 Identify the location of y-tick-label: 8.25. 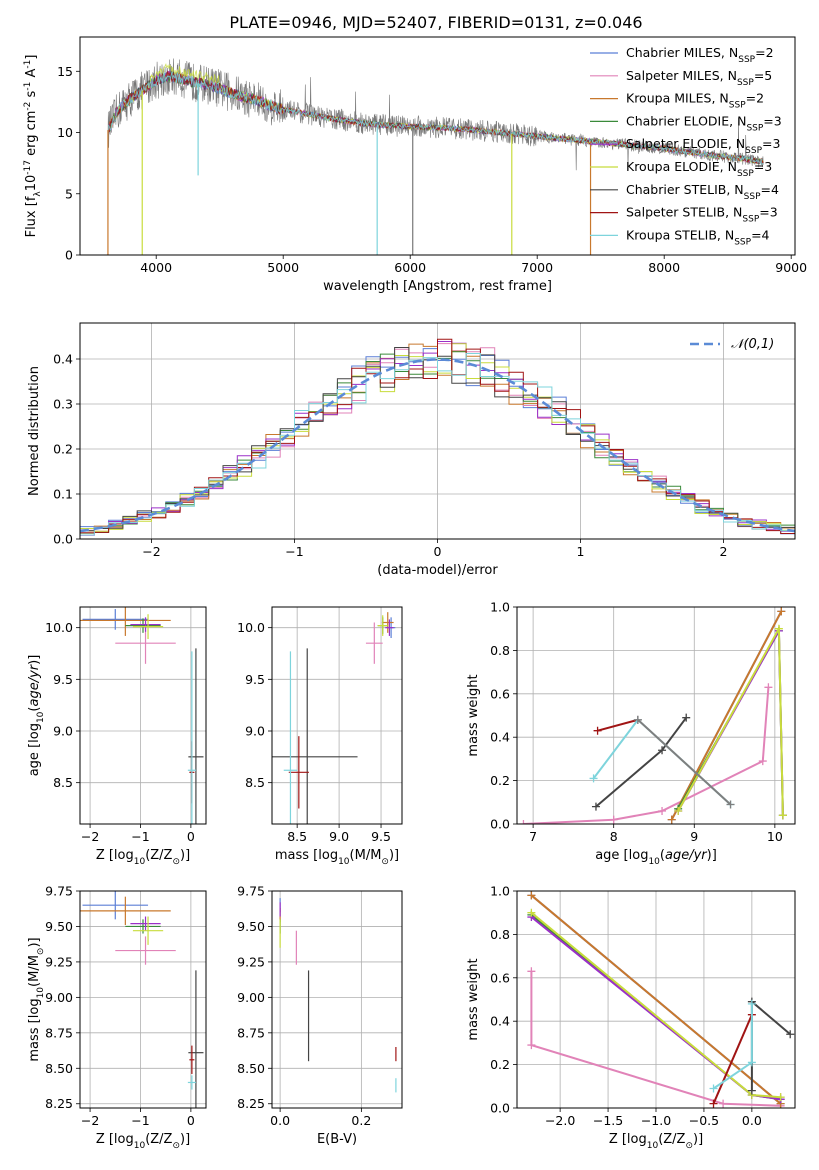
(251, 1103).